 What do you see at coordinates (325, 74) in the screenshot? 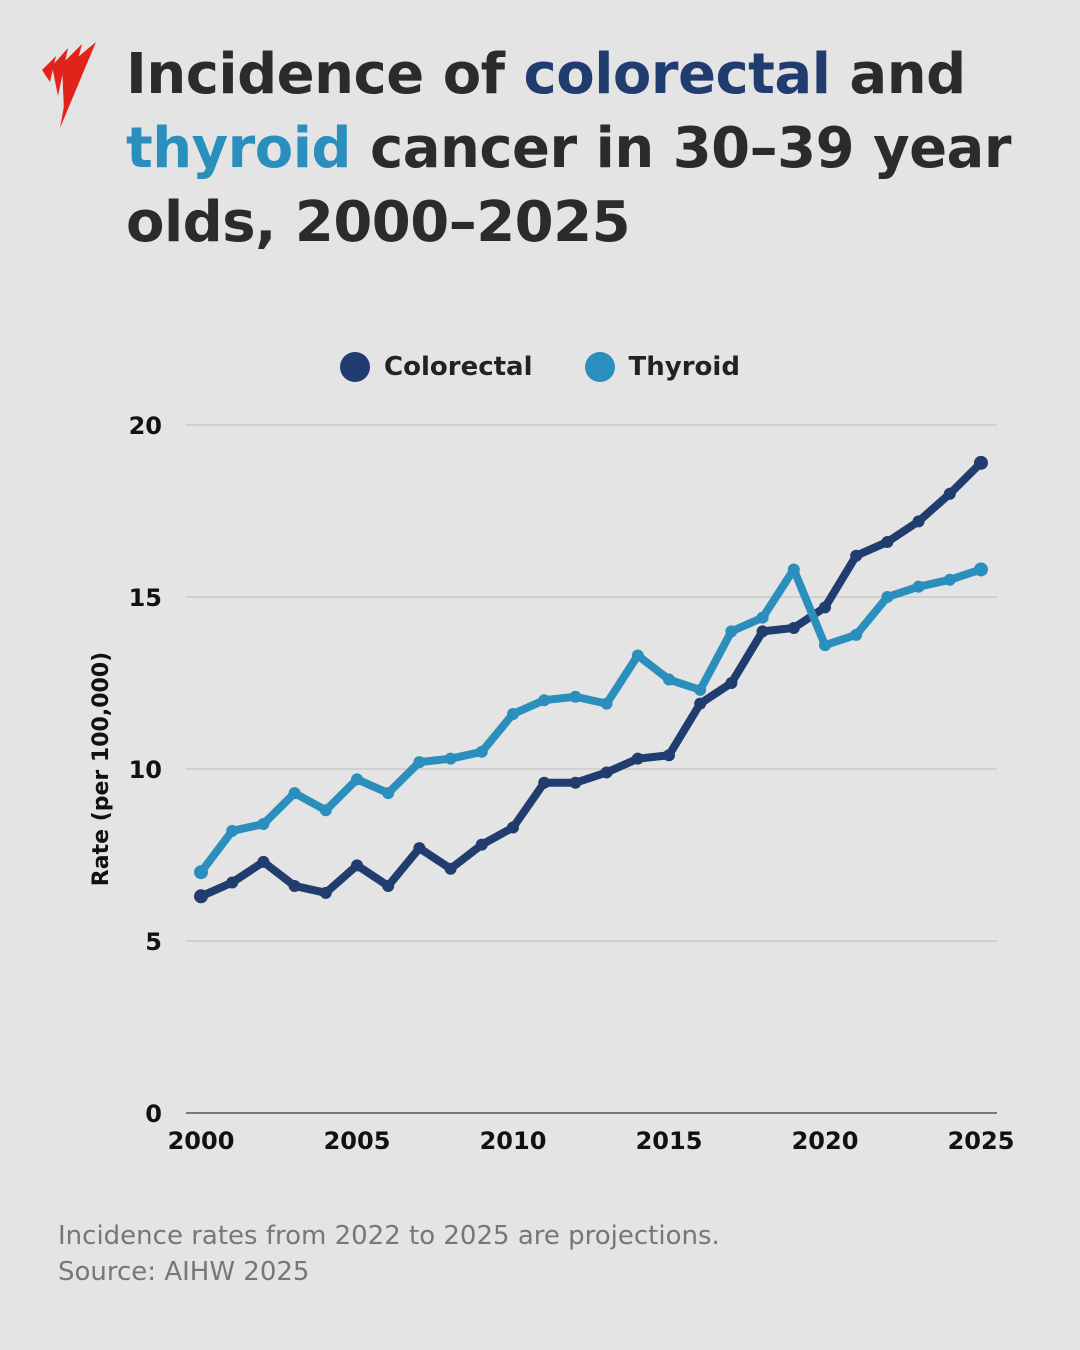
I see `title-text: Incidence of` at bounding box center [325, 74].